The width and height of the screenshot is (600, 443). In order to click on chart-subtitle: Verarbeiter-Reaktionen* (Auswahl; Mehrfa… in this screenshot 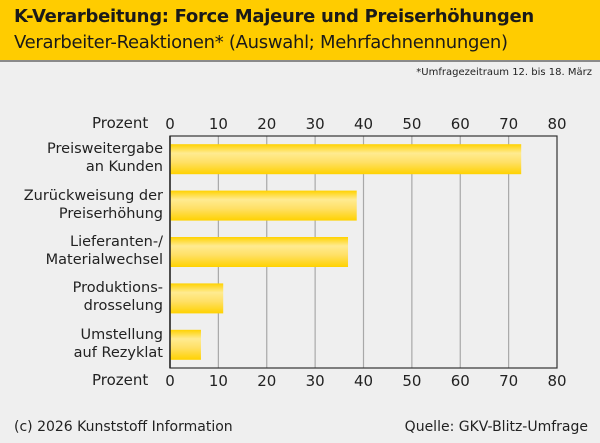, I will do `click(261, 42)`.